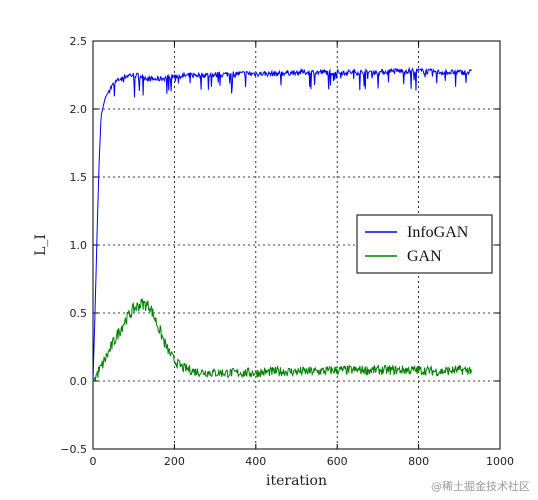  What do you see at coordinates (255, 461) in the screenshot?
I see `x-tick-label-2: 400` at bounding box center [255, 461].